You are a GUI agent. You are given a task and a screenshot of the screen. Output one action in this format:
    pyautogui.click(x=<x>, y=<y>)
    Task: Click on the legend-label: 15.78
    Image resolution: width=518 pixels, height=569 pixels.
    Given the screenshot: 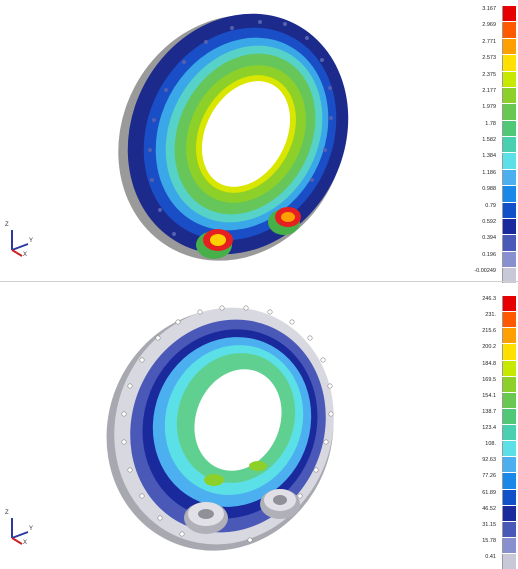 What is the action you would take?
    pyautogui.click(x=489, y=540)
    